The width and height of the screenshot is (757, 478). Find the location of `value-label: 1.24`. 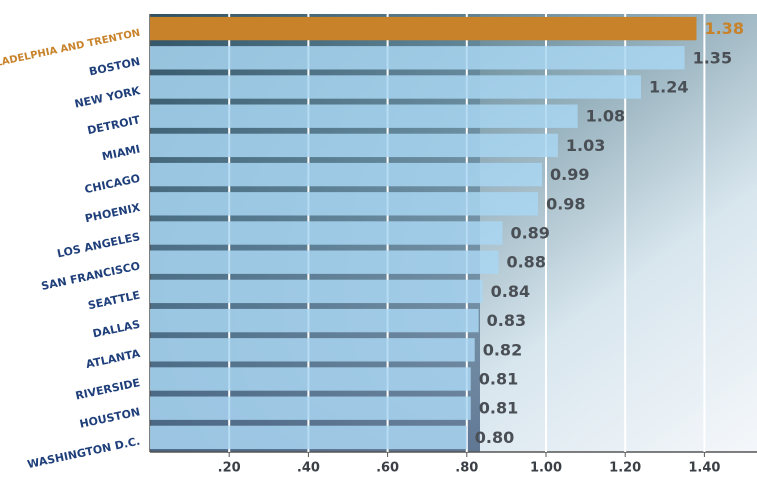

value-label: 1.24 is located at coordinates (668, 87).